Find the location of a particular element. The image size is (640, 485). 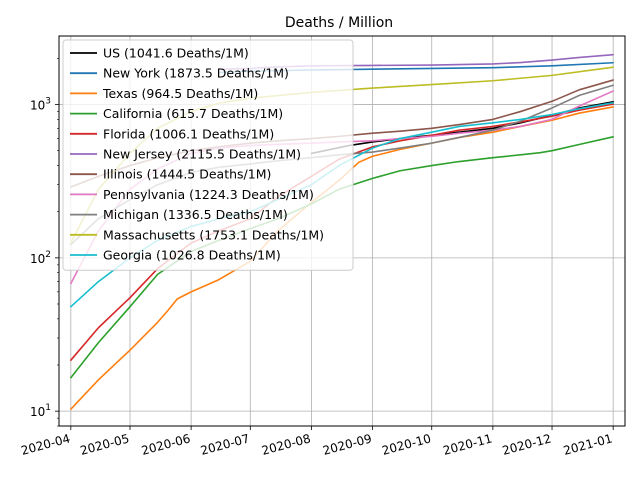

legend-label-new-jersey: New Jersey (2115.5 Deaths/1M) is located at coordinates (202, 154).